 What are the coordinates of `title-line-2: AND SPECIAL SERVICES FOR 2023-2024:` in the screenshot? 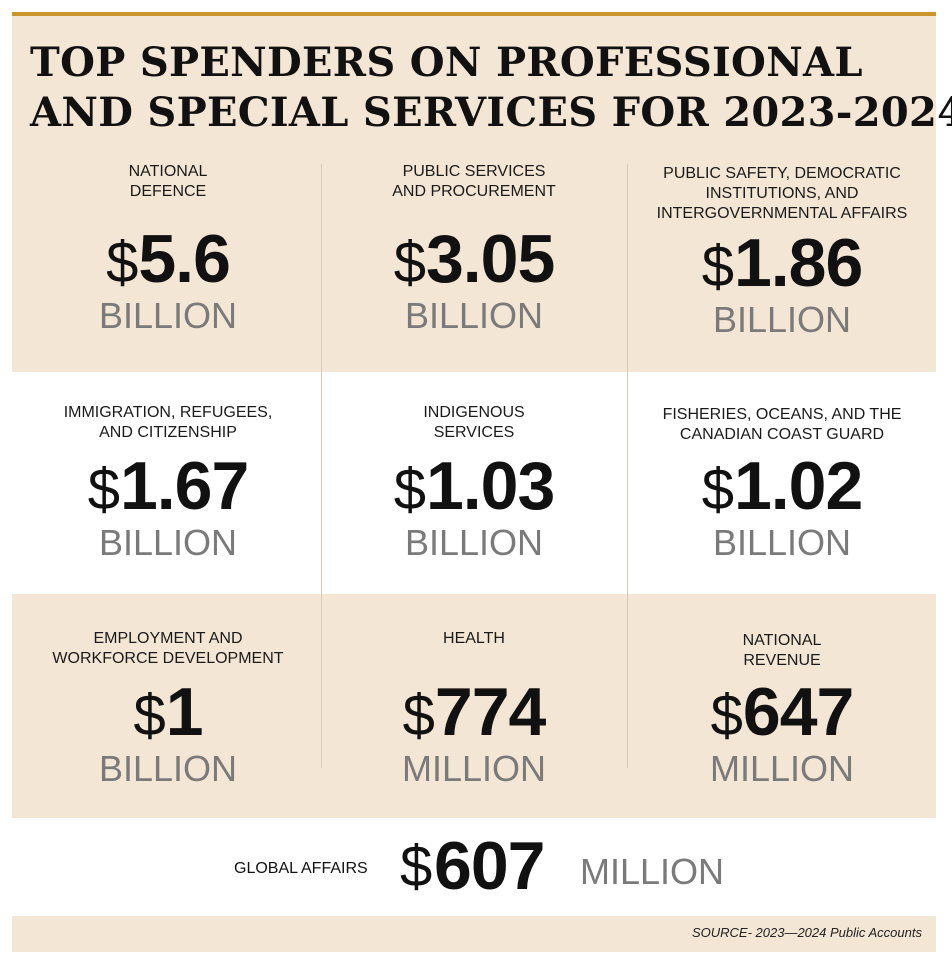 It's located at (491, 112).